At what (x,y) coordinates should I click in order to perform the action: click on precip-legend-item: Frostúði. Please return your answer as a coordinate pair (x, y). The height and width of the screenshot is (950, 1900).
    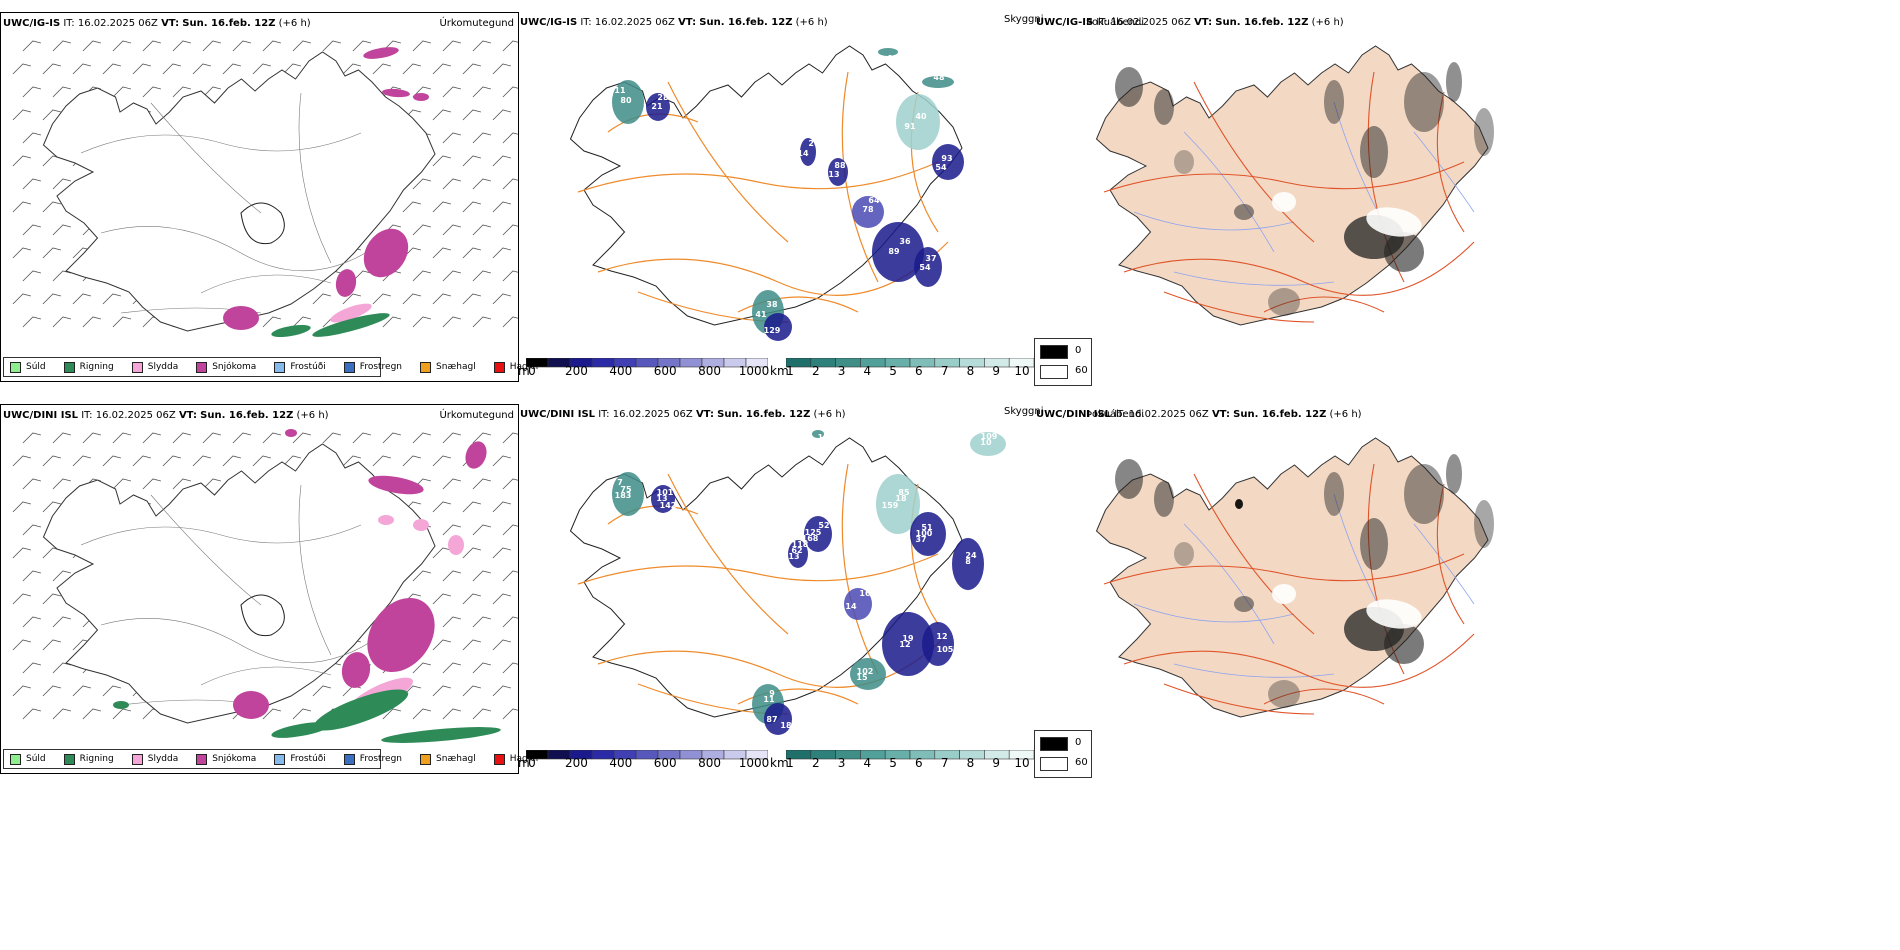
    Looking at the image, I should click on (298, 759).